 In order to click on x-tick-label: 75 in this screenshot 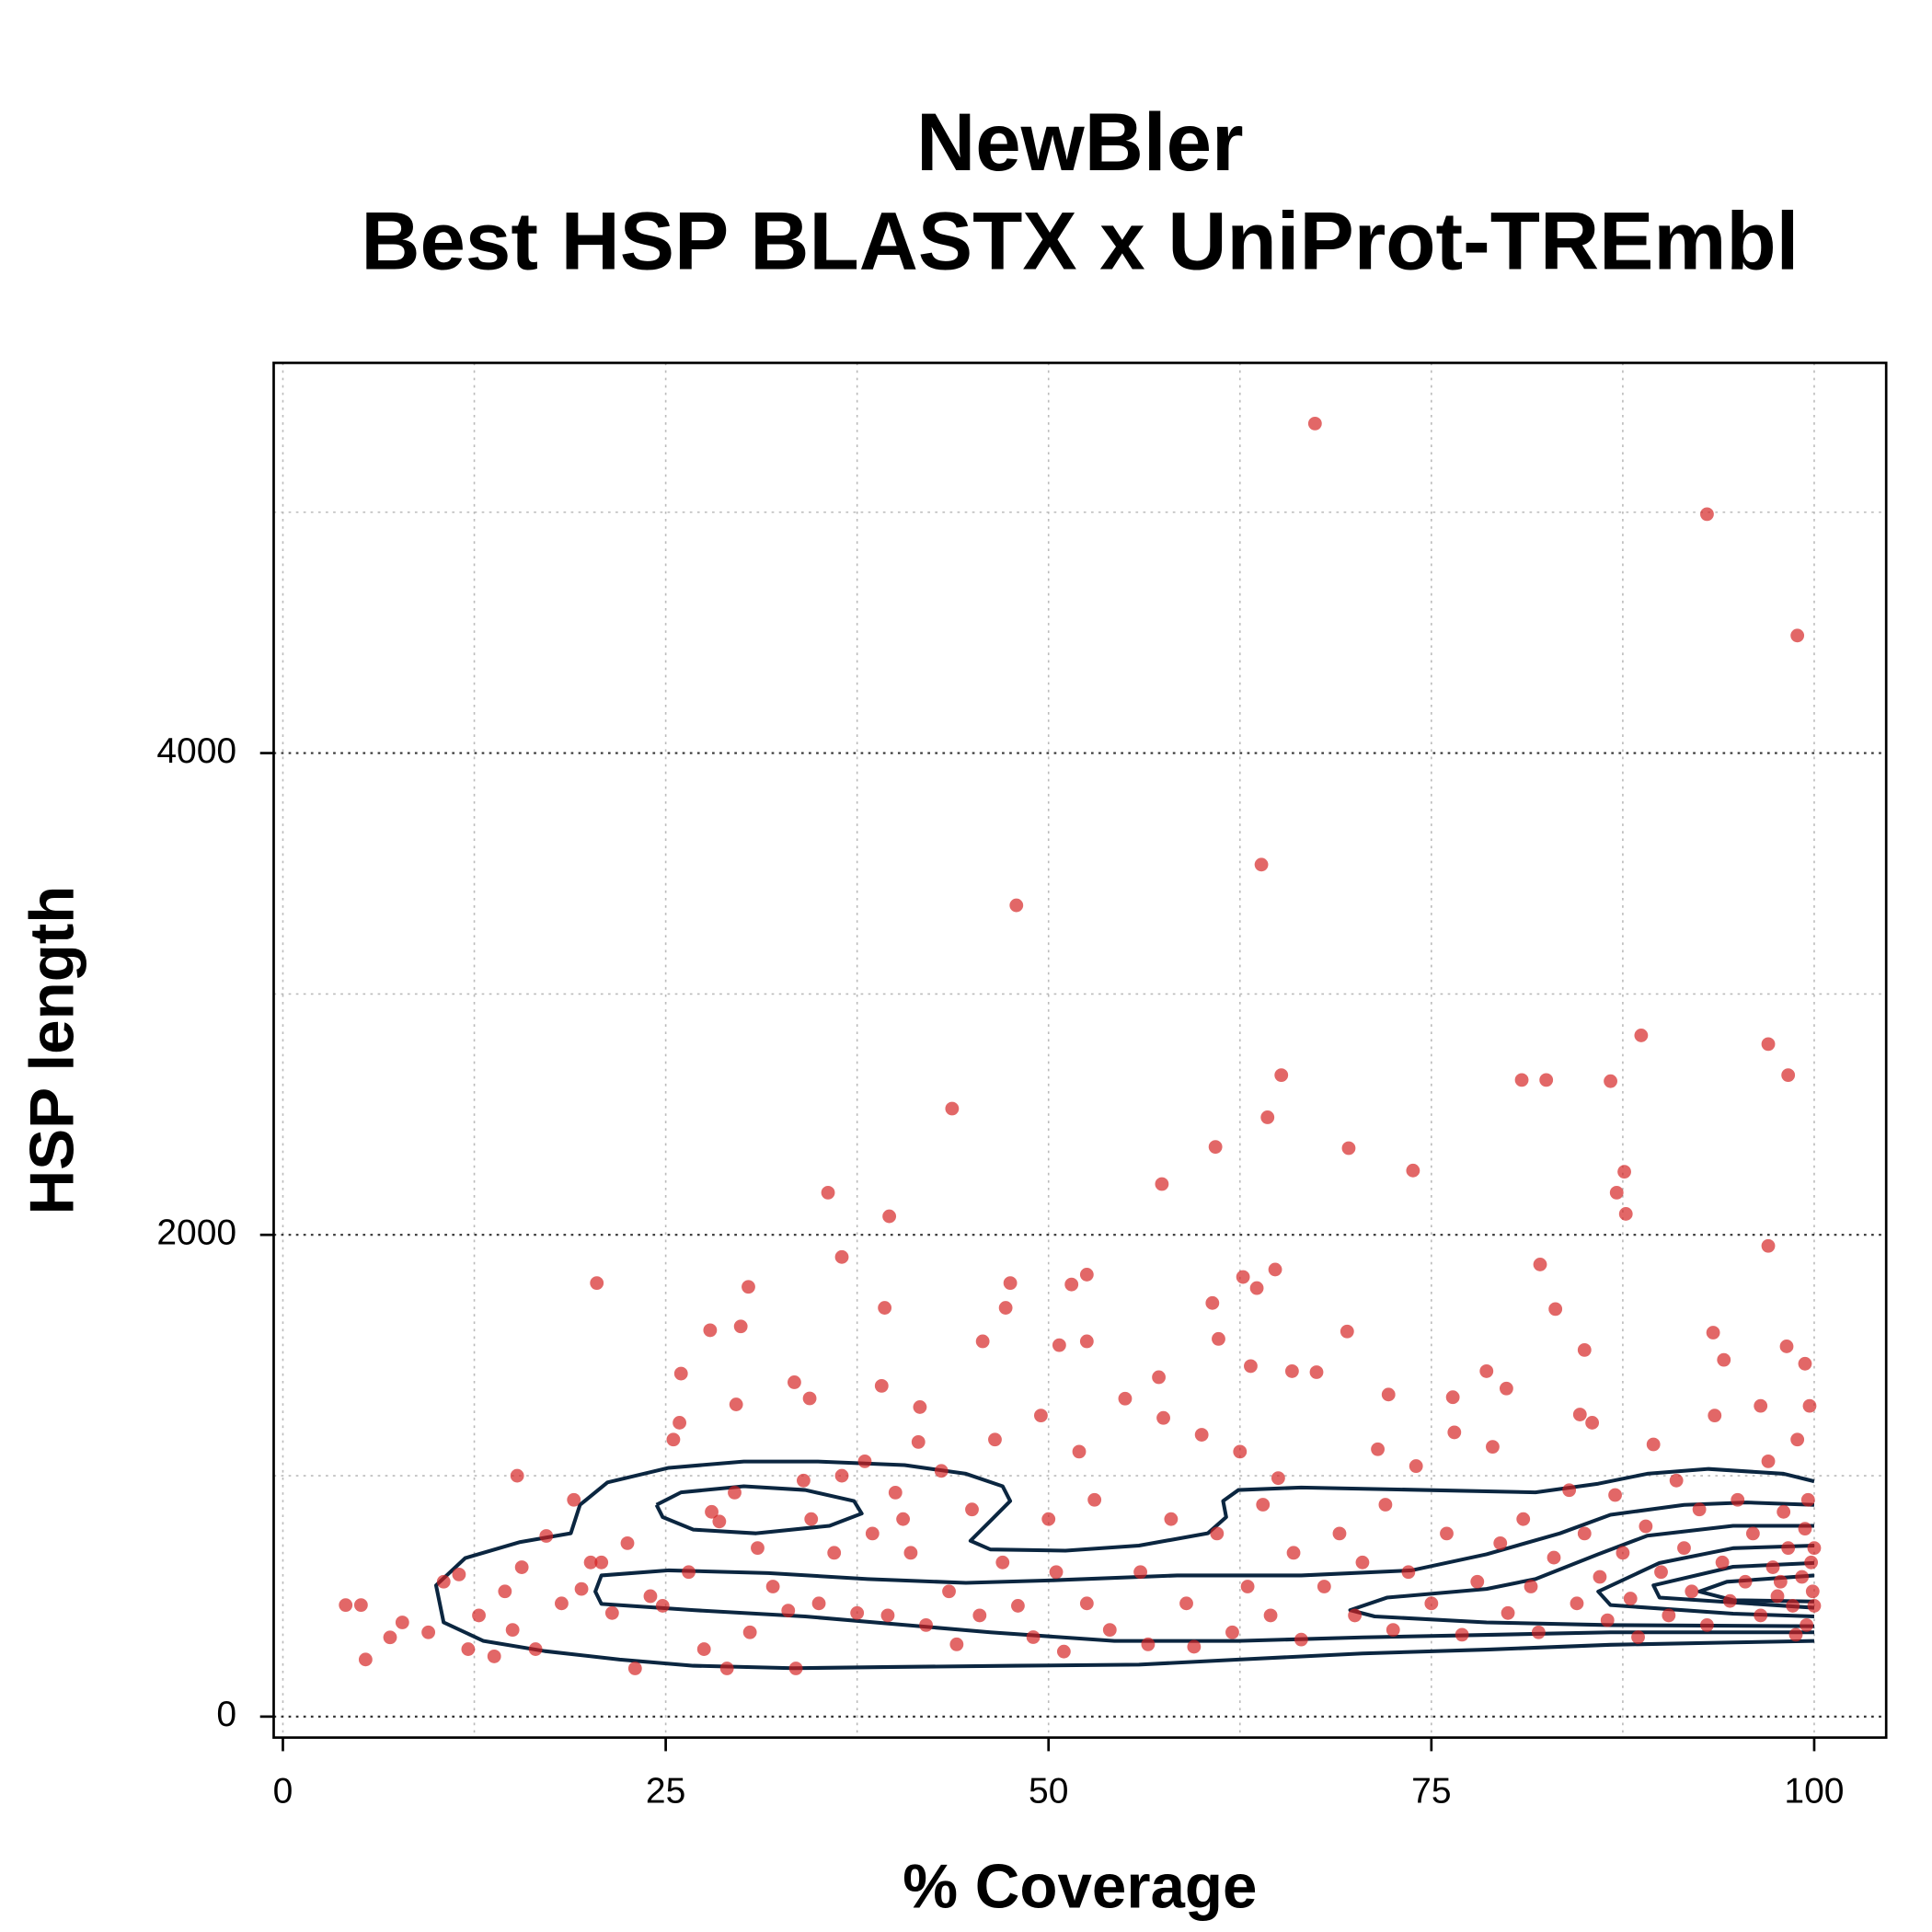, I will do `click(1431, 1791)`.